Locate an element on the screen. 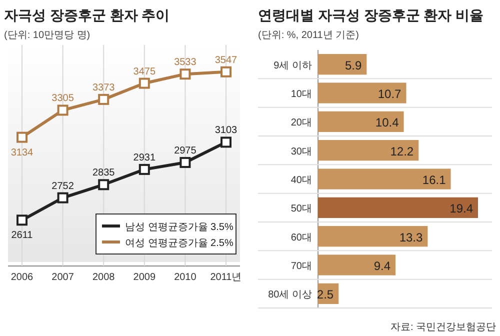 Image resolution: width=500 pixels, height=336 pixels. chart-title: 연령대별 자극성 장증후군 환자 비율 is located at coordinates (371, 15).